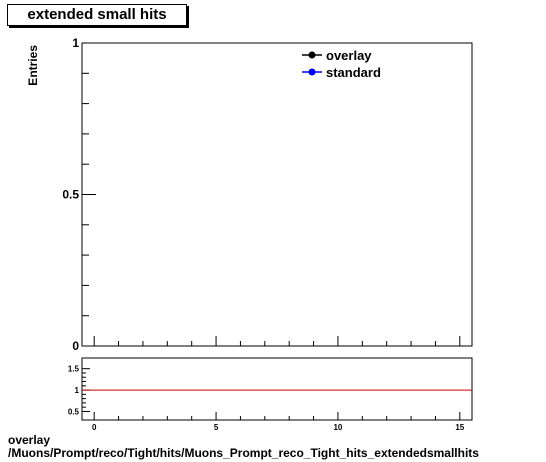  Describe the element at coordinates (94, 427) in the screenshot. I see `ratio-x-tick-label: 0` at that location.